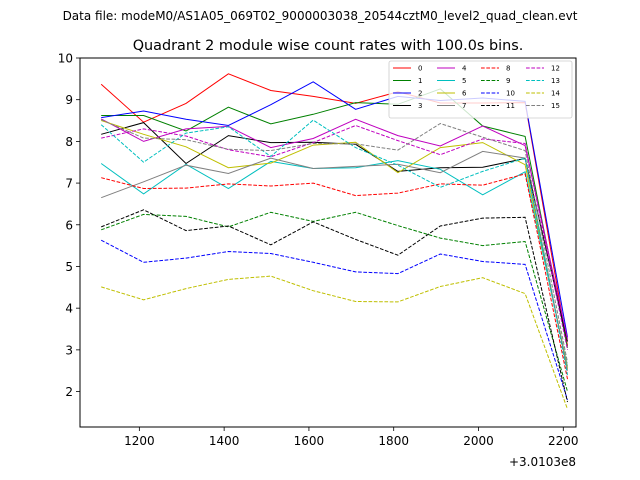 The width and height of the screenshot is (640, 480). I want to click on y-tick-label: 10, so click(65, 59).